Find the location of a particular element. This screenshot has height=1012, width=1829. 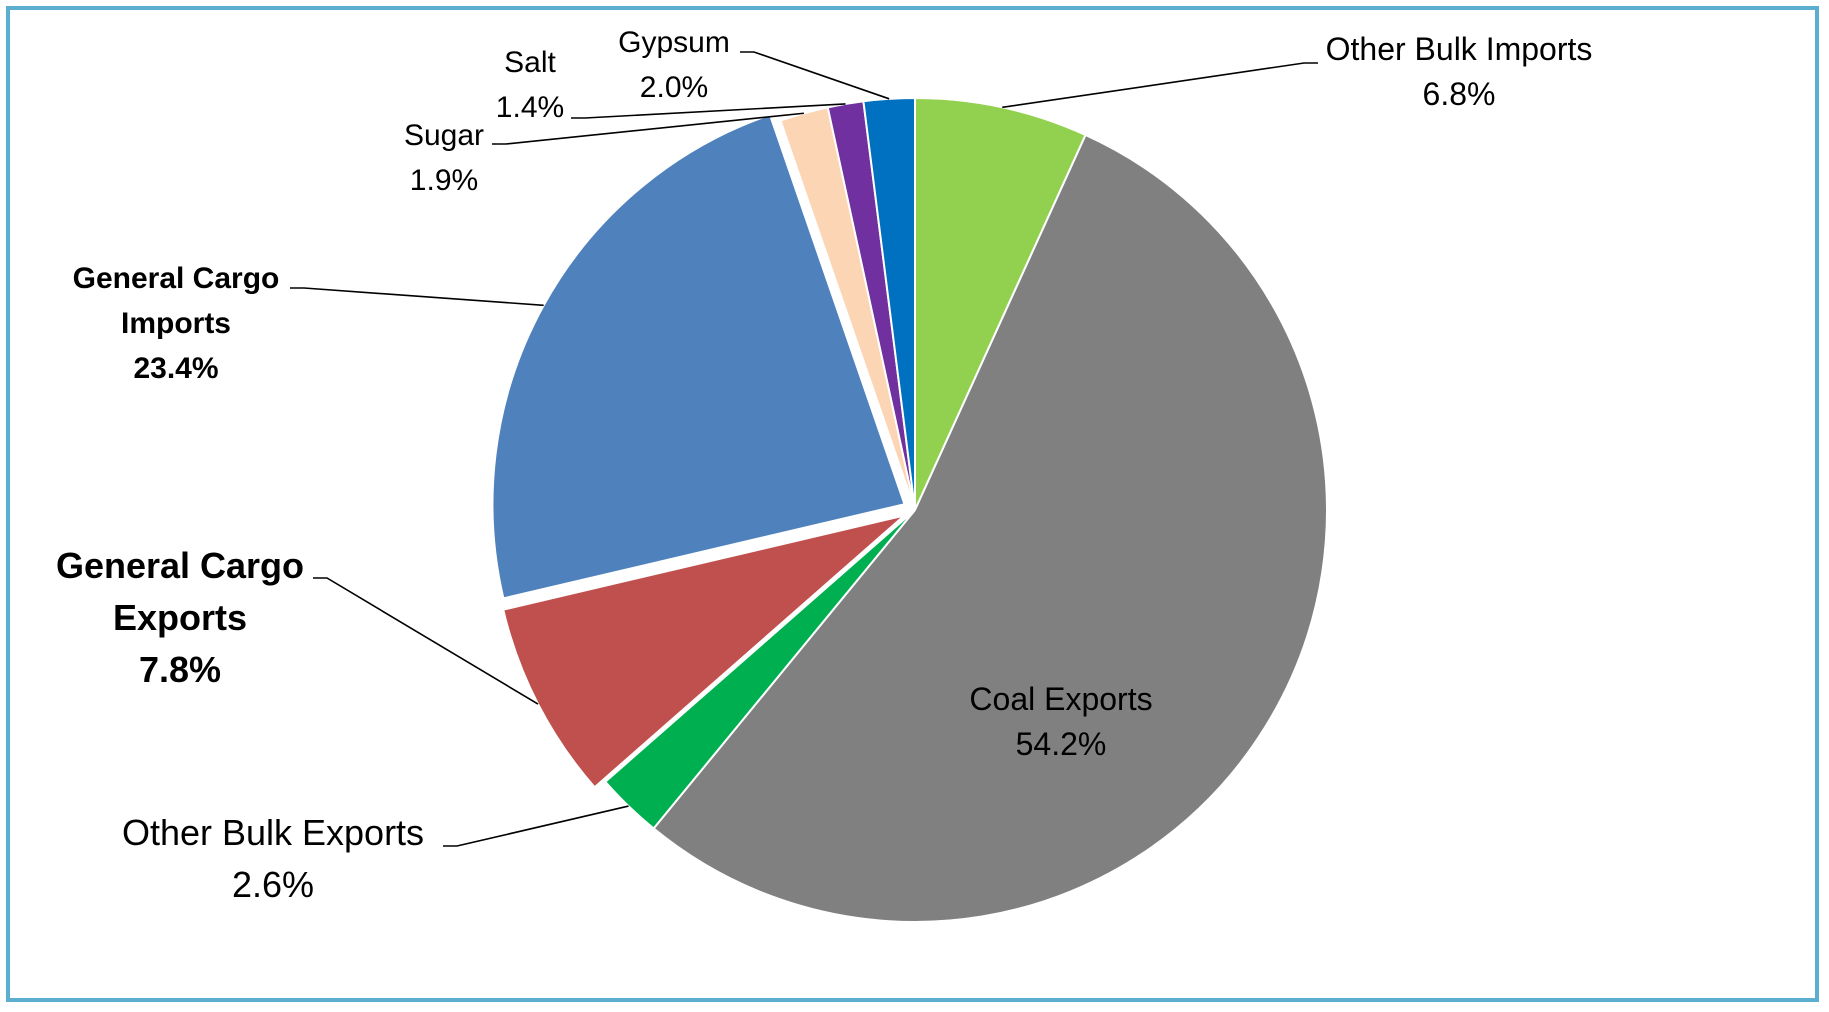

leader-other-bulk-imports is located at coordinates (1160, 85).